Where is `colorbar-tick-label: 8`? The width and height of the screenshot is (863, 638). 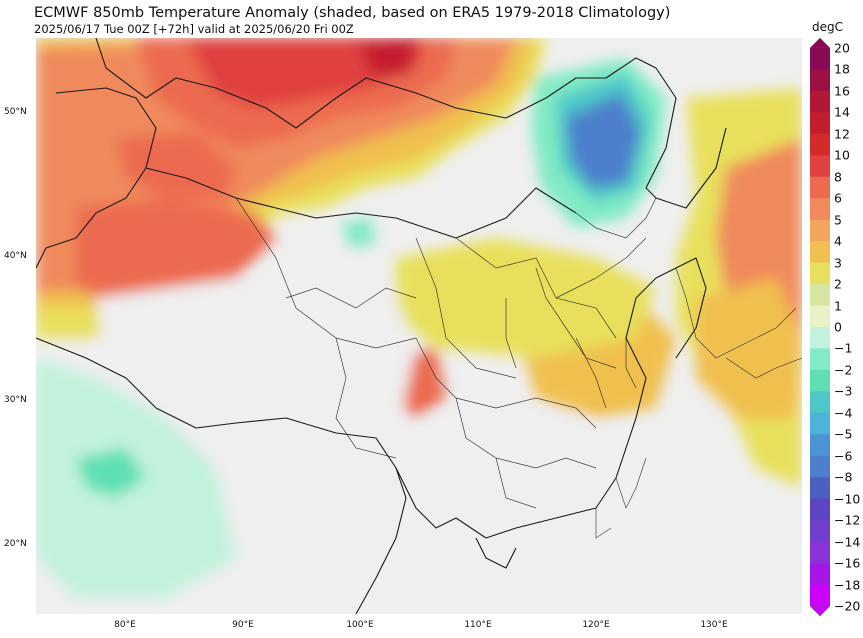
colorbar-tick-label: 8 is located at coordinates (838, 177).